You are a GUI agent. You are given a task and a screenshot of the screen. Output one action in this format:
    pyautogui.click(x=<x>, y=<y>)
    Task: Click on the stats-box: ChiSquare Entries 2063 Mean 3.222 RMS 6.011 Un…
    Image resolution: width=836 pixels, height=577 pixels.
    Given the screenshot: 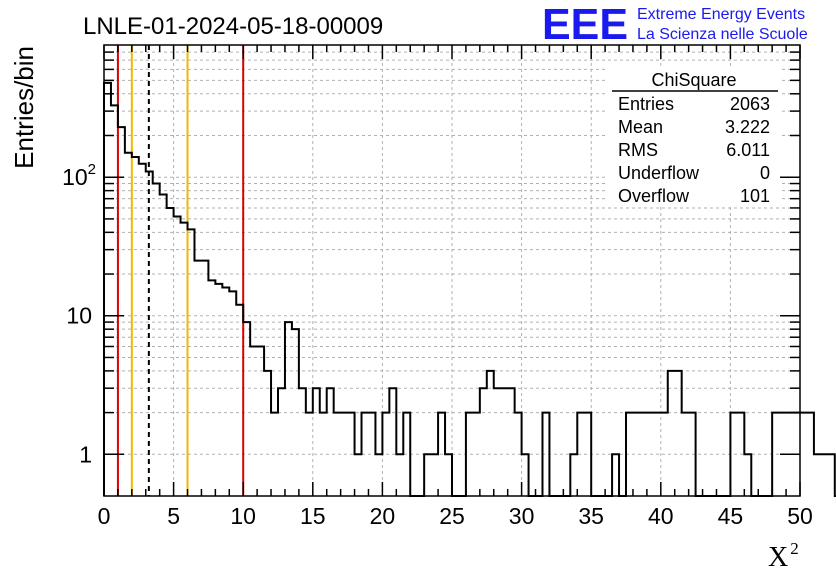 What is the action you would take?
    pyautogui.click(x=694, y=137)
    